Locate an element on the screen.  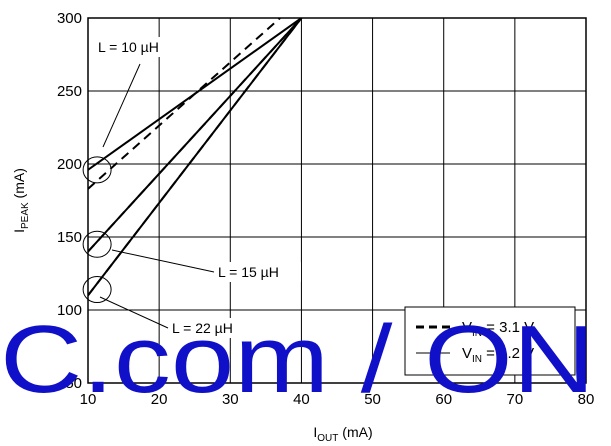
y-tick-label: 50 is located at coordinates (73, 383).